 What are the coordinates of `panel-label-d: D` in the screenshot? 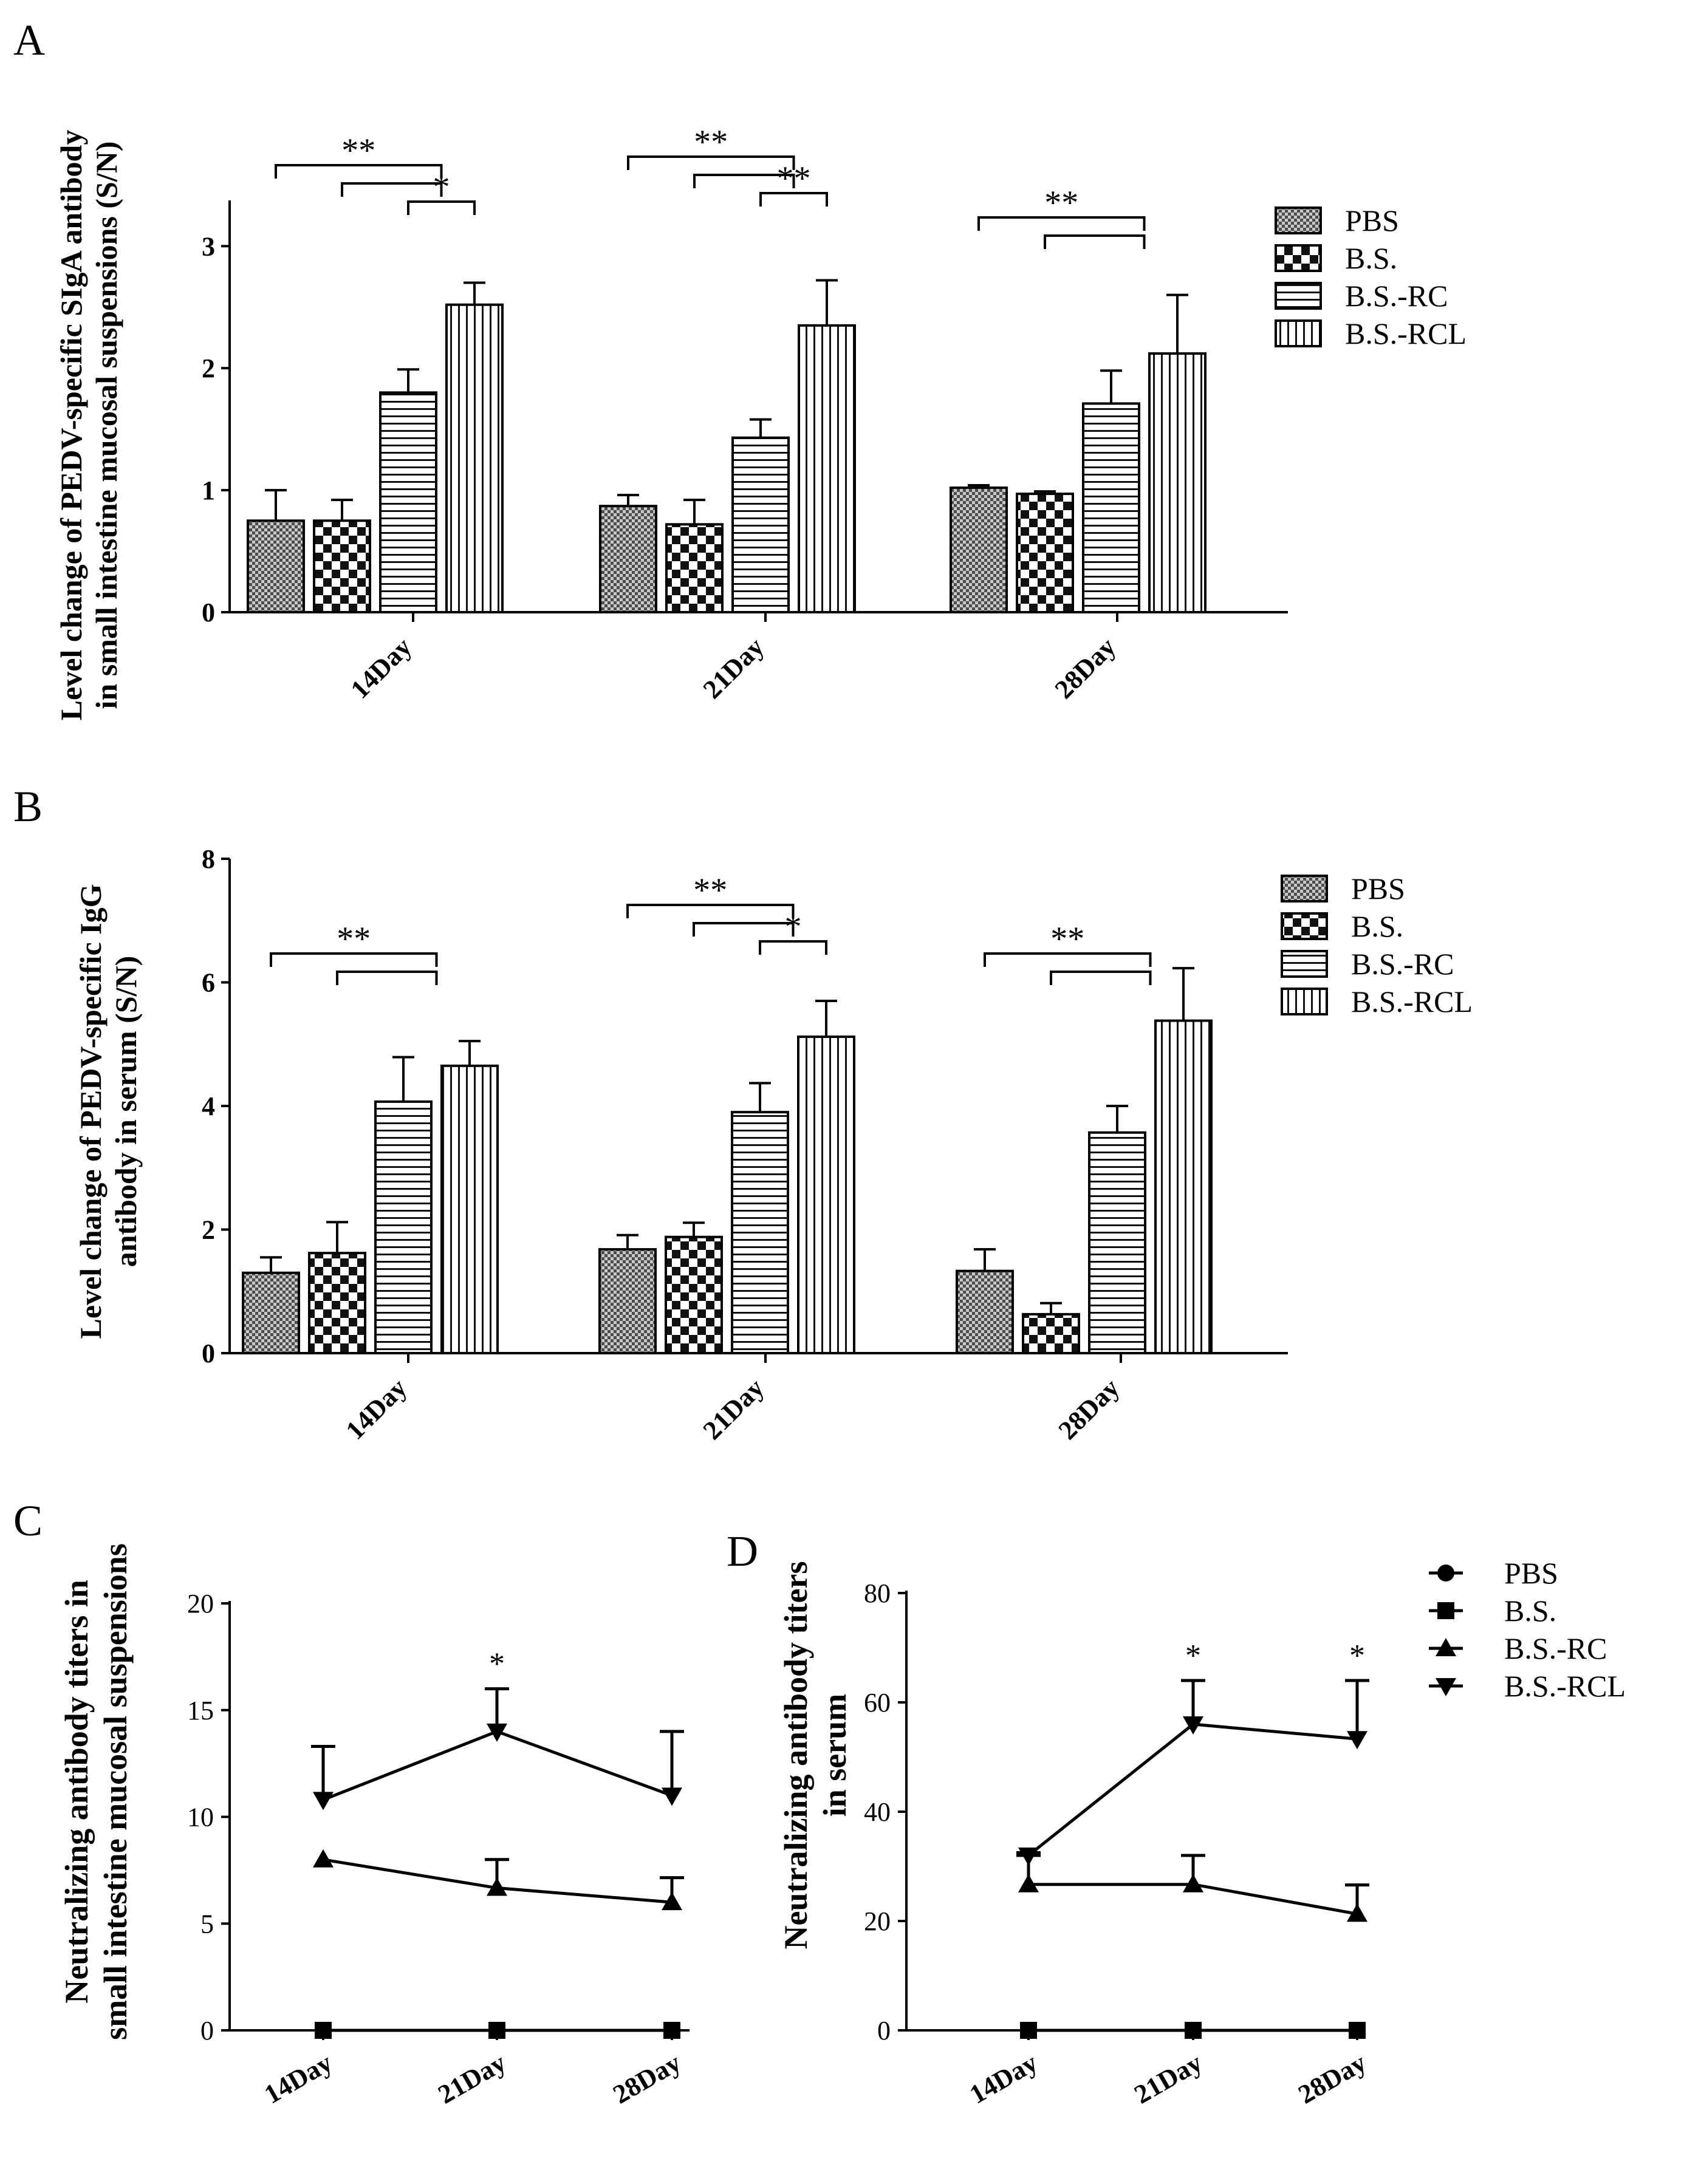 It's located at (743, 1551).